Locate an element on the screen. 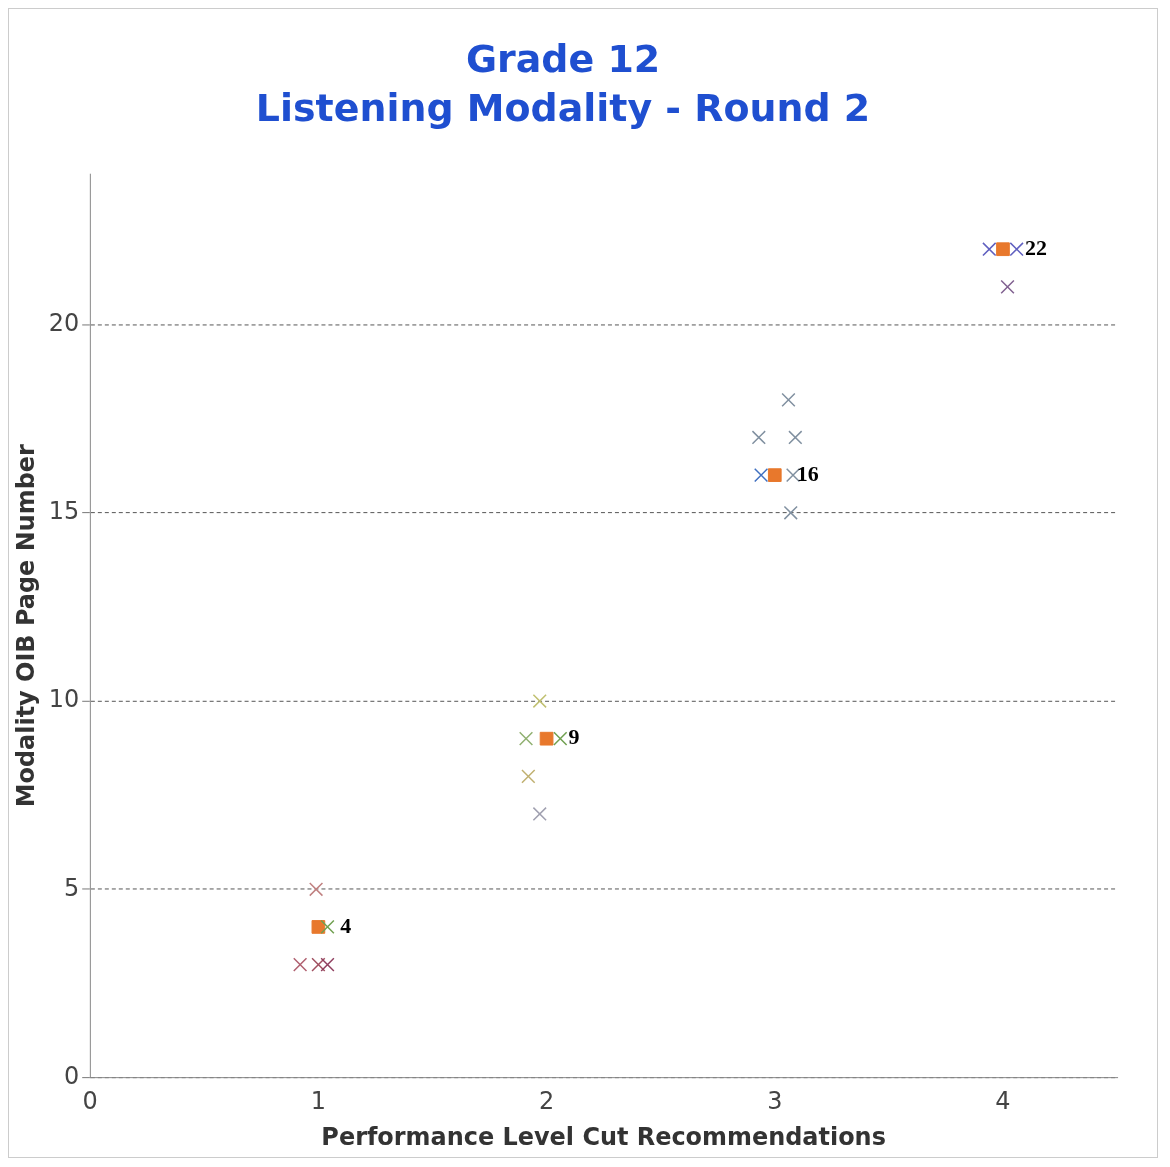 Image resolution: width=1170 pixels, height=1167 pixels. y-axis-title: Modality OIB Page Number is located at coordinates (25, 625).